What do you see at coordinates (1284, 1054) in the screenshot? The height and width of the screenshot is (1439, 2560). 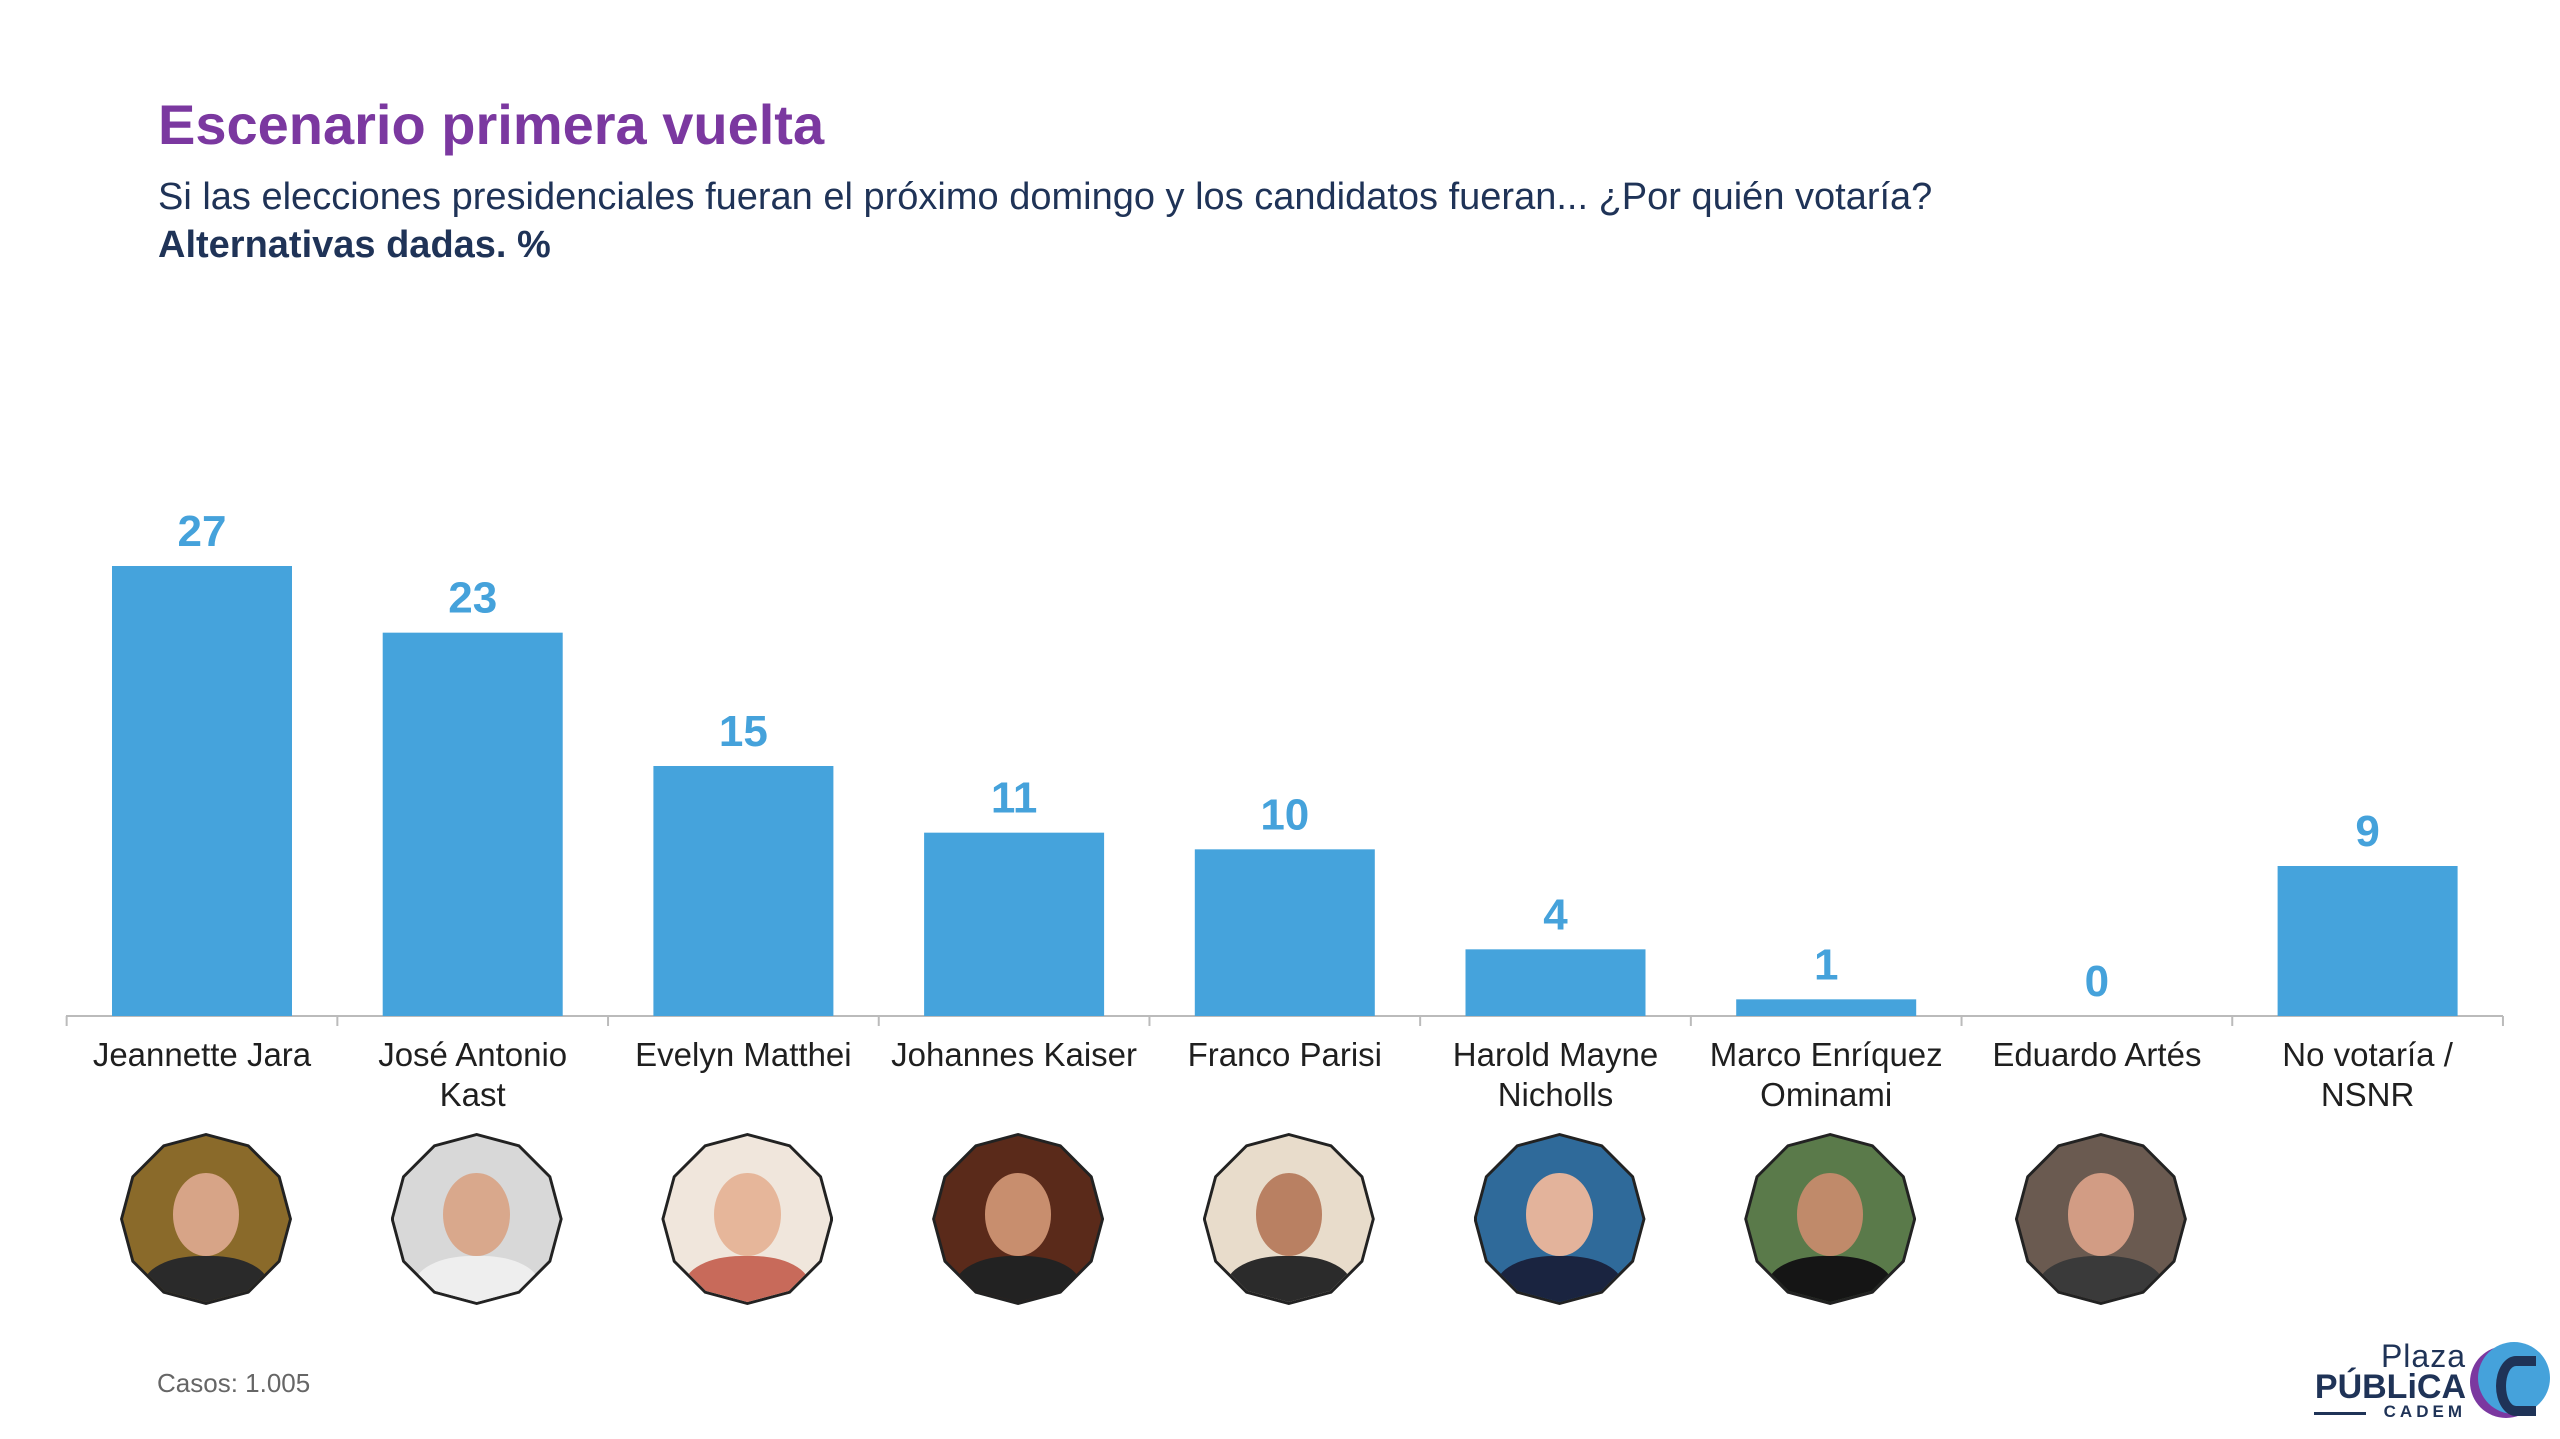 I see `category-label: Franco Parisi` at bounding box center [1284, 1054].